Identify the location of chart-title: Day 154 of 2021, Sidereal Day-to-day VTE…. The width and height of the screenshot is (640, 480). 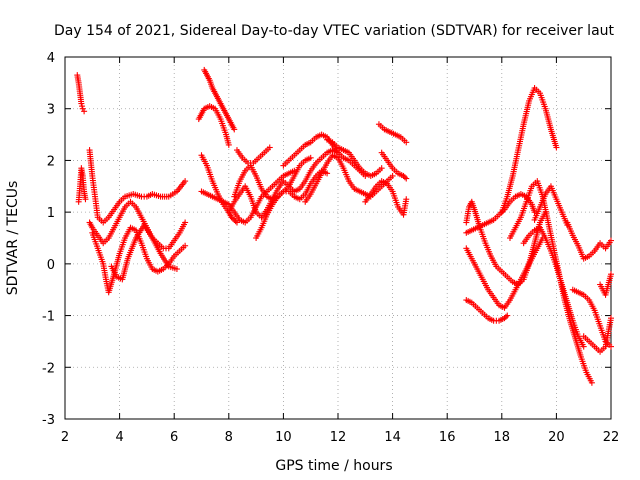
(334, 31).